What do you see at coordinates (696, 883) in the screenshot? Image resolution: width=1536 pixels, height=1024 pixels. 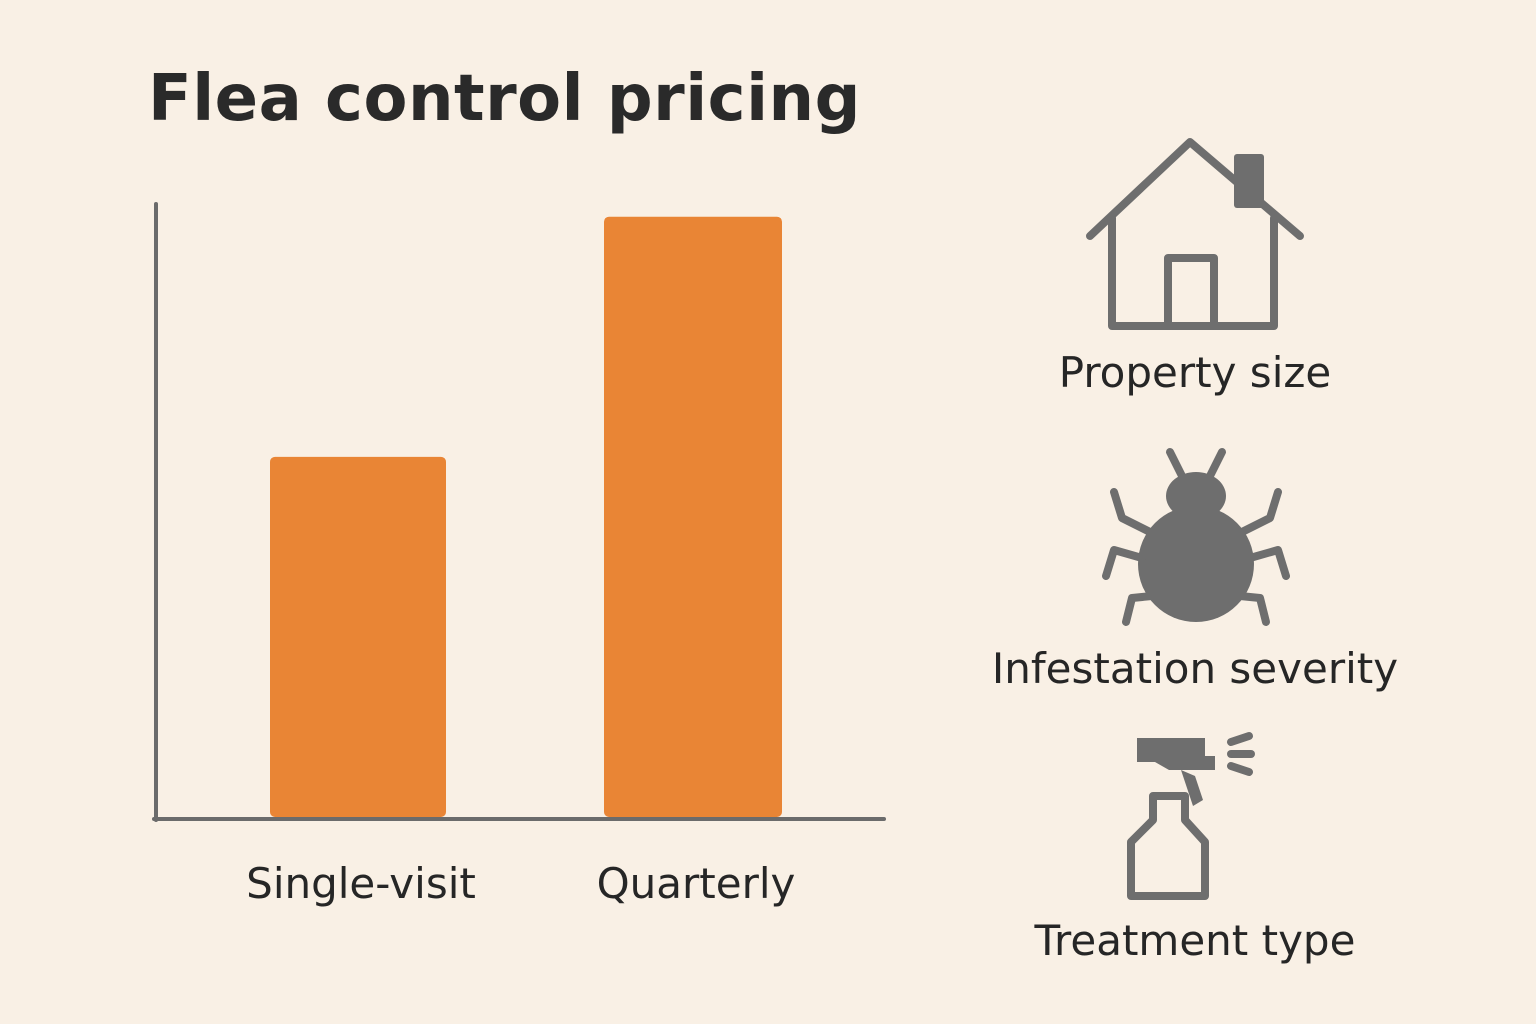 I see `x-tick-label: Quarterly` at bounding box center [696, 883].